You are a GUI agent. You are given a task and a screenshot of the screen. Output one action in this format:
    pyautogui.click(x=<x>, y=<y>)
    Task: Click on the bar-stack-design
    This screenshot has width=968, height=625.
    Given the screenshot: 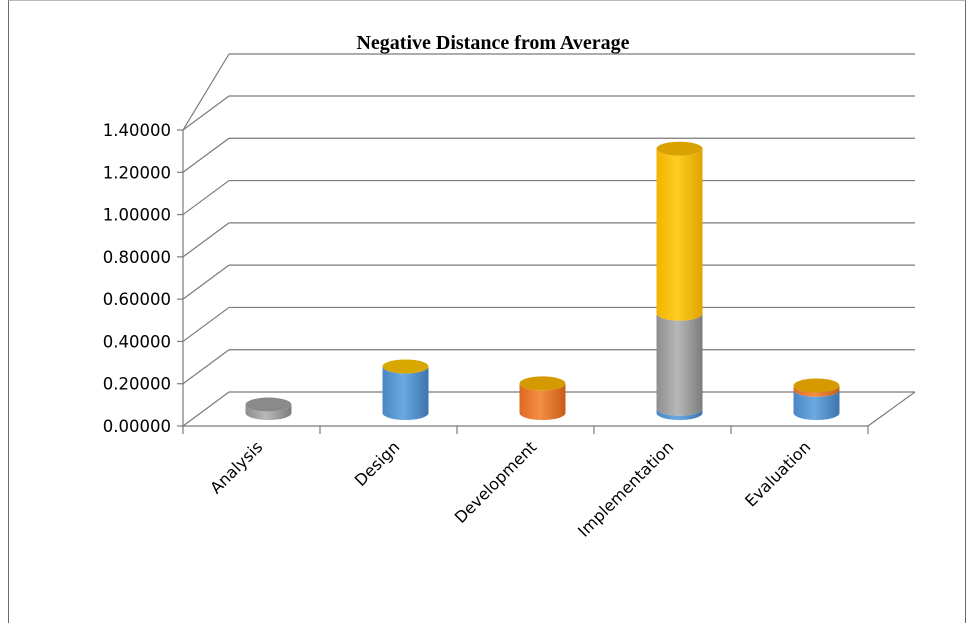 What is the action you would take?
    pyautogui.click(x=405, y=390)
    